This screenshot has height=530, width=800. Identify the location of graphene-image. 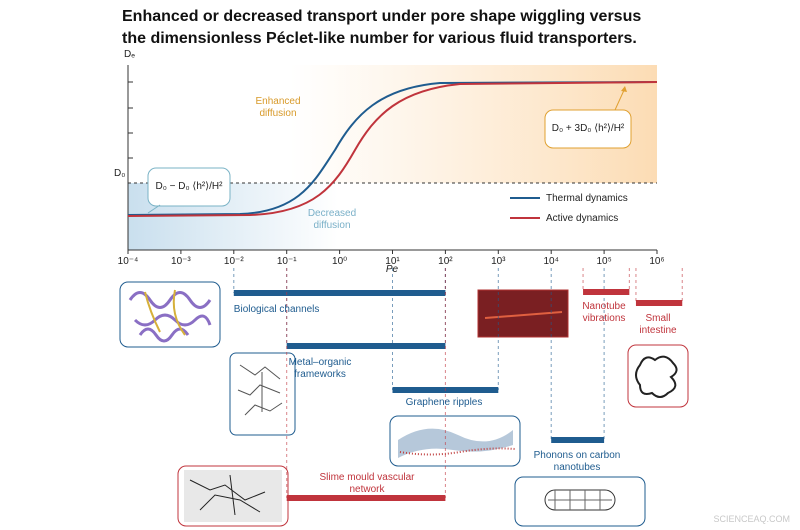
(455, 441).